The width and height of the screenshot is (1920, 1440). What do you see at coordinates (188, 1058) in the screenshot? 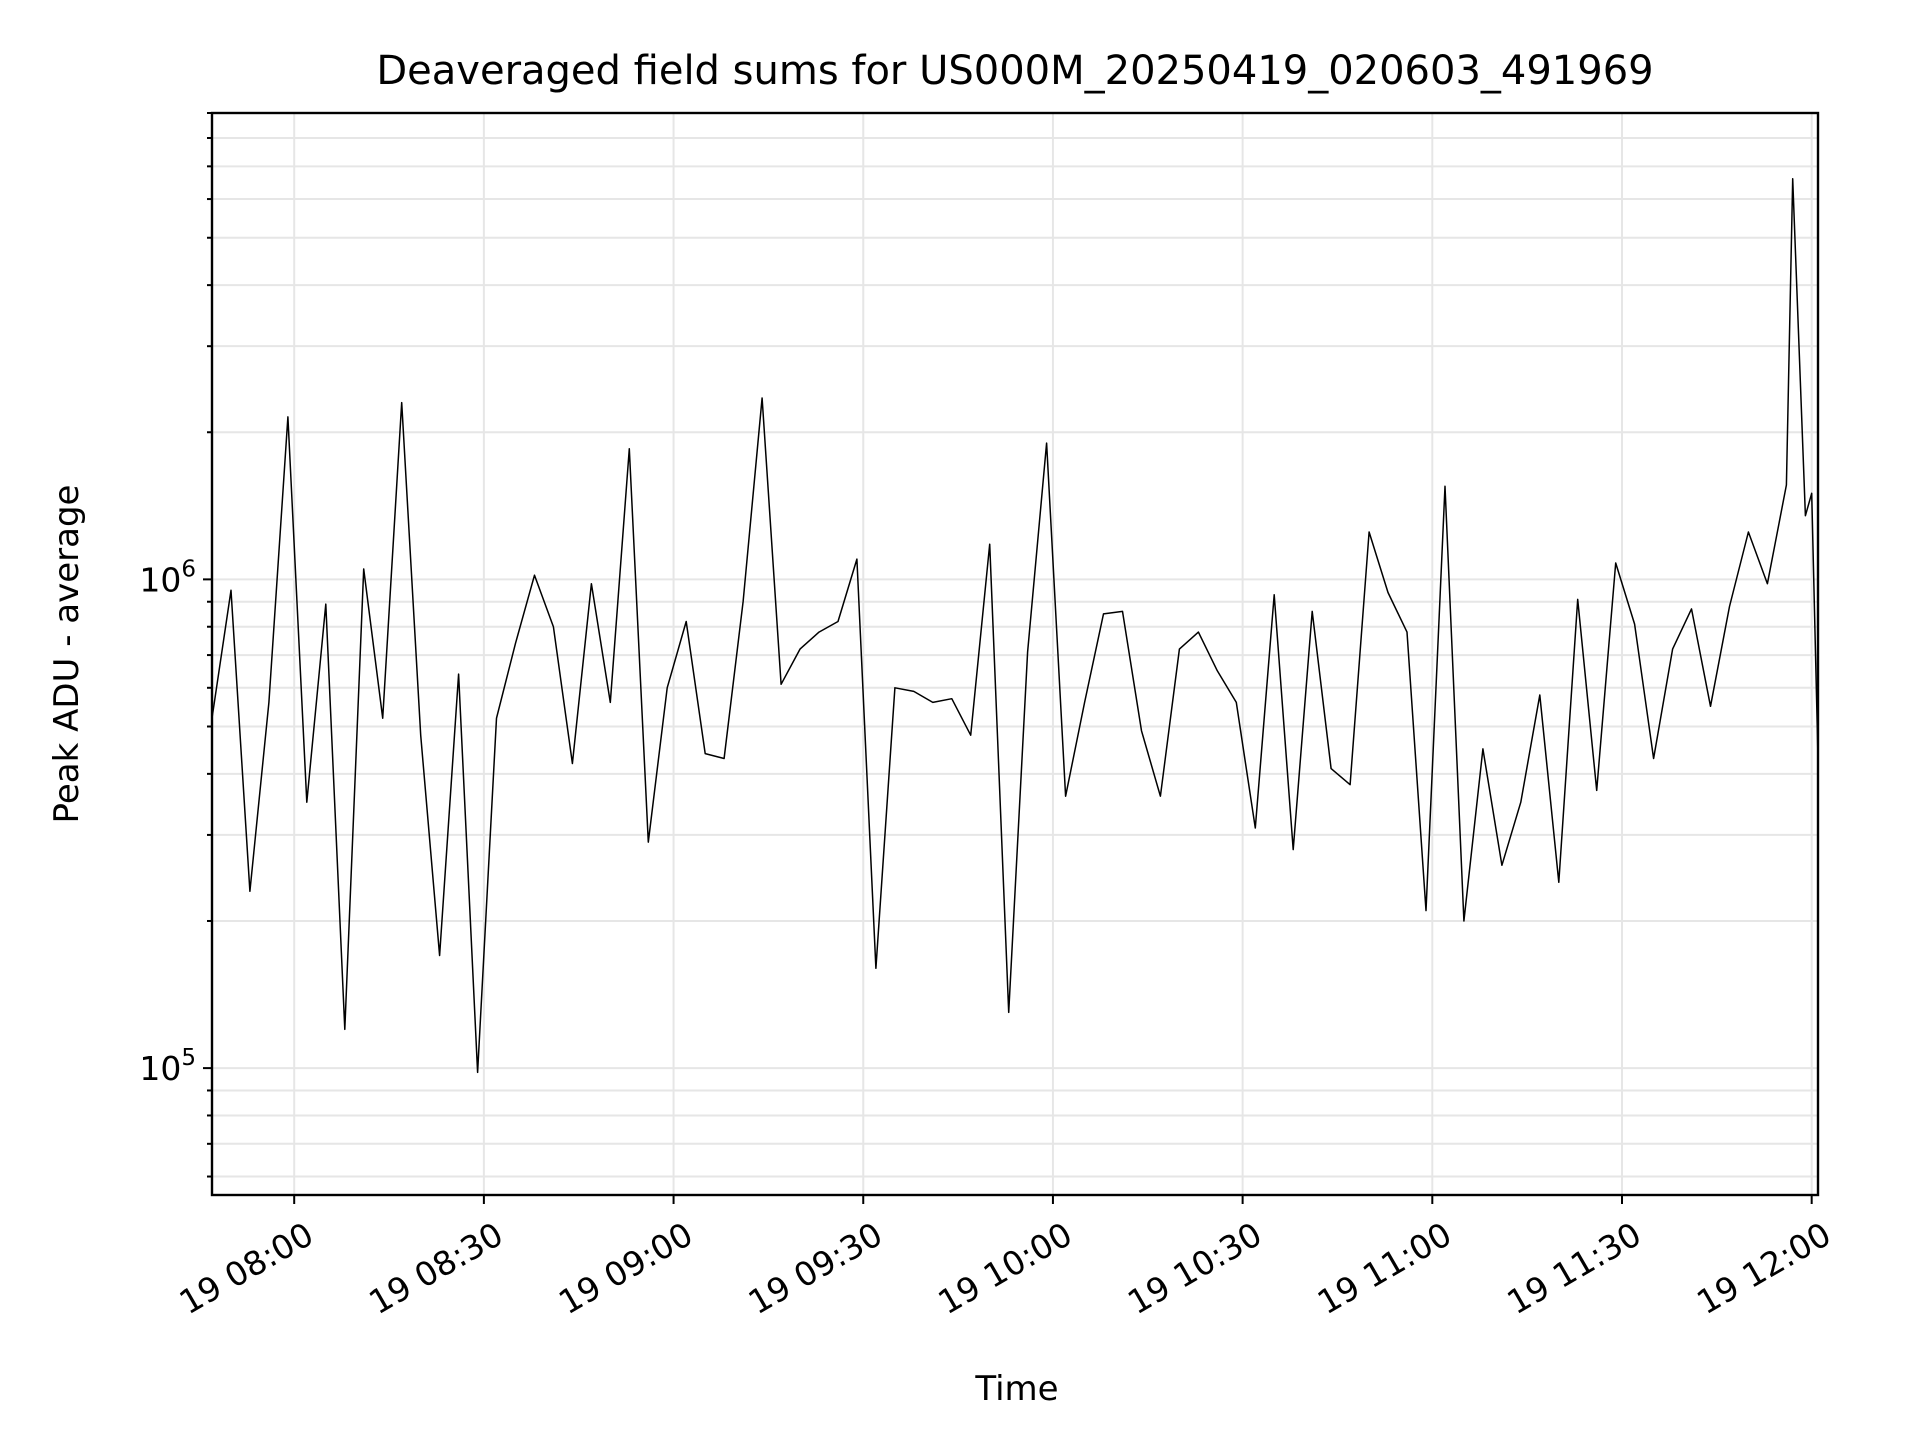
I see `y-tick-exponent: 5` at bounding box center [188, 1058].